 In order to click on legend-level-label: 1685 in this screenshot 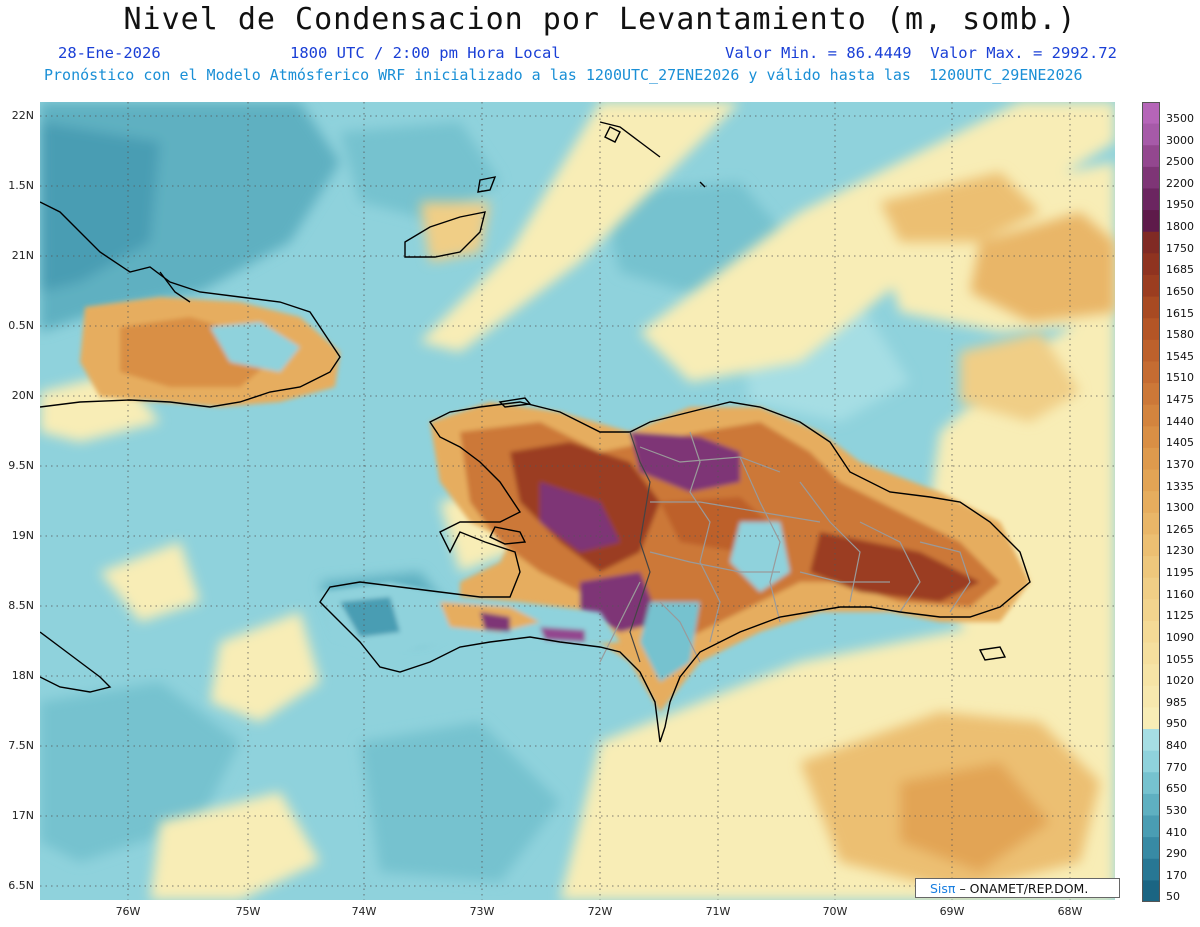, I will do `click(1180, 270)`.